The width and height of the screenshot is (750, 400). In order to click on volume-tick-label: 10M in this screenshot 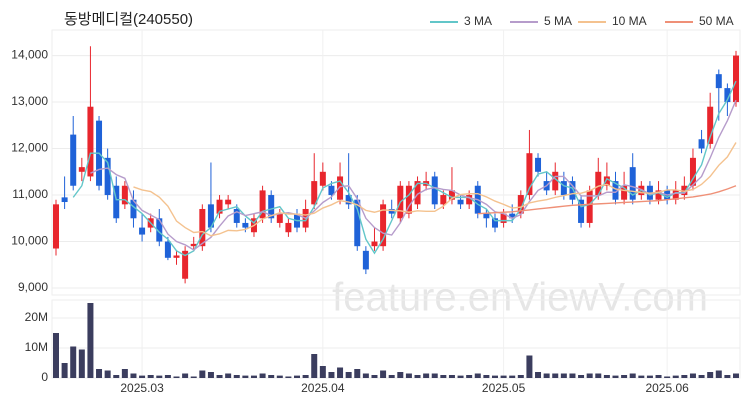, I will do `click(36, 347)`.